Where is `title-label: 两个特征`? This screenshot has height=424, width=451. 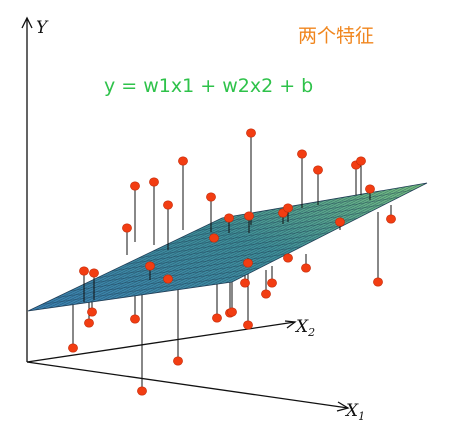 title-label: 两个特征 is located at coordinates (336, 36).